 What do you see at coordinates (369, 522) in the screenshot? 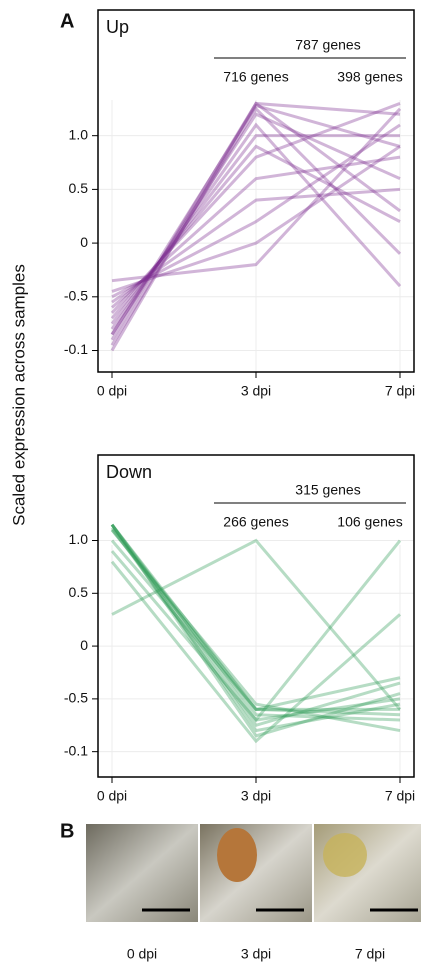
I see `annotation: 106 genes` at bounding box center [369, 522].